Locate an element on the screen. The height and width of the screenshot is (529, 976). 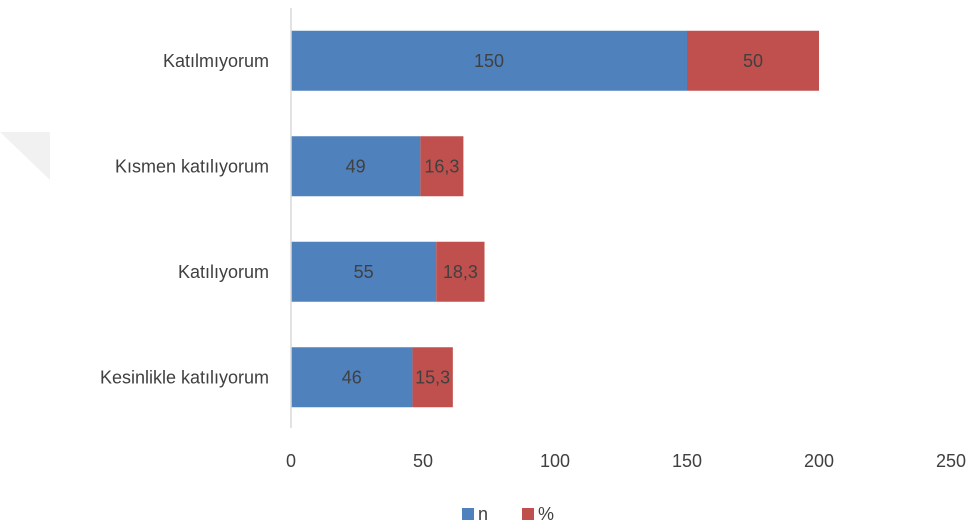
category-label: Katılıyorum is located at coordinates (223, 272).